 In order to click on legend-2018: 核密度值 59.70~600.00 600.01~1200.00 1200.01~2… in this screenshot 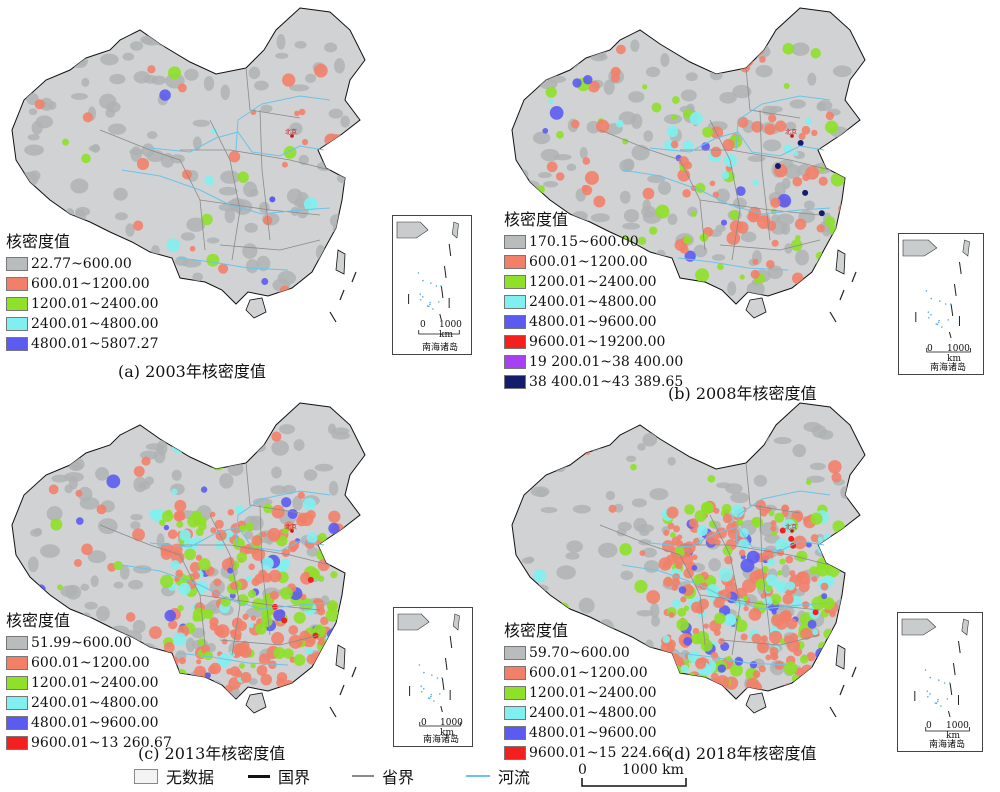, I will do `click(587, 692)`.